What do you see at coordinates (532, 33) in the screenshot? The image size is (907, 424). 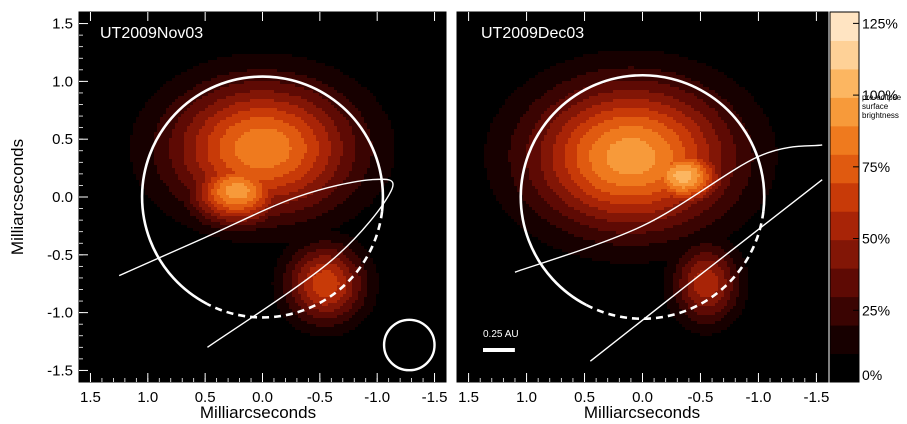 I see `right-panel-title: UT2009Dec03` at bounding box center [532, 33].